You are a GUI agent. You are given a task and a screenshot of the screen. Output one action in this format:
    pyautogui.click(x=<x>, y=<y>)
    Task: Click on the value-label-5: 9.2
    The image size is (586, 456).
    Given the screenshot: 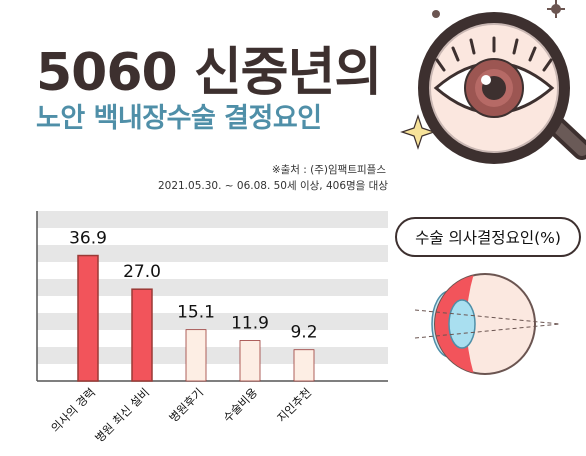 What is the action you would take?
    pyautogui.click(x=303, y=333)
    